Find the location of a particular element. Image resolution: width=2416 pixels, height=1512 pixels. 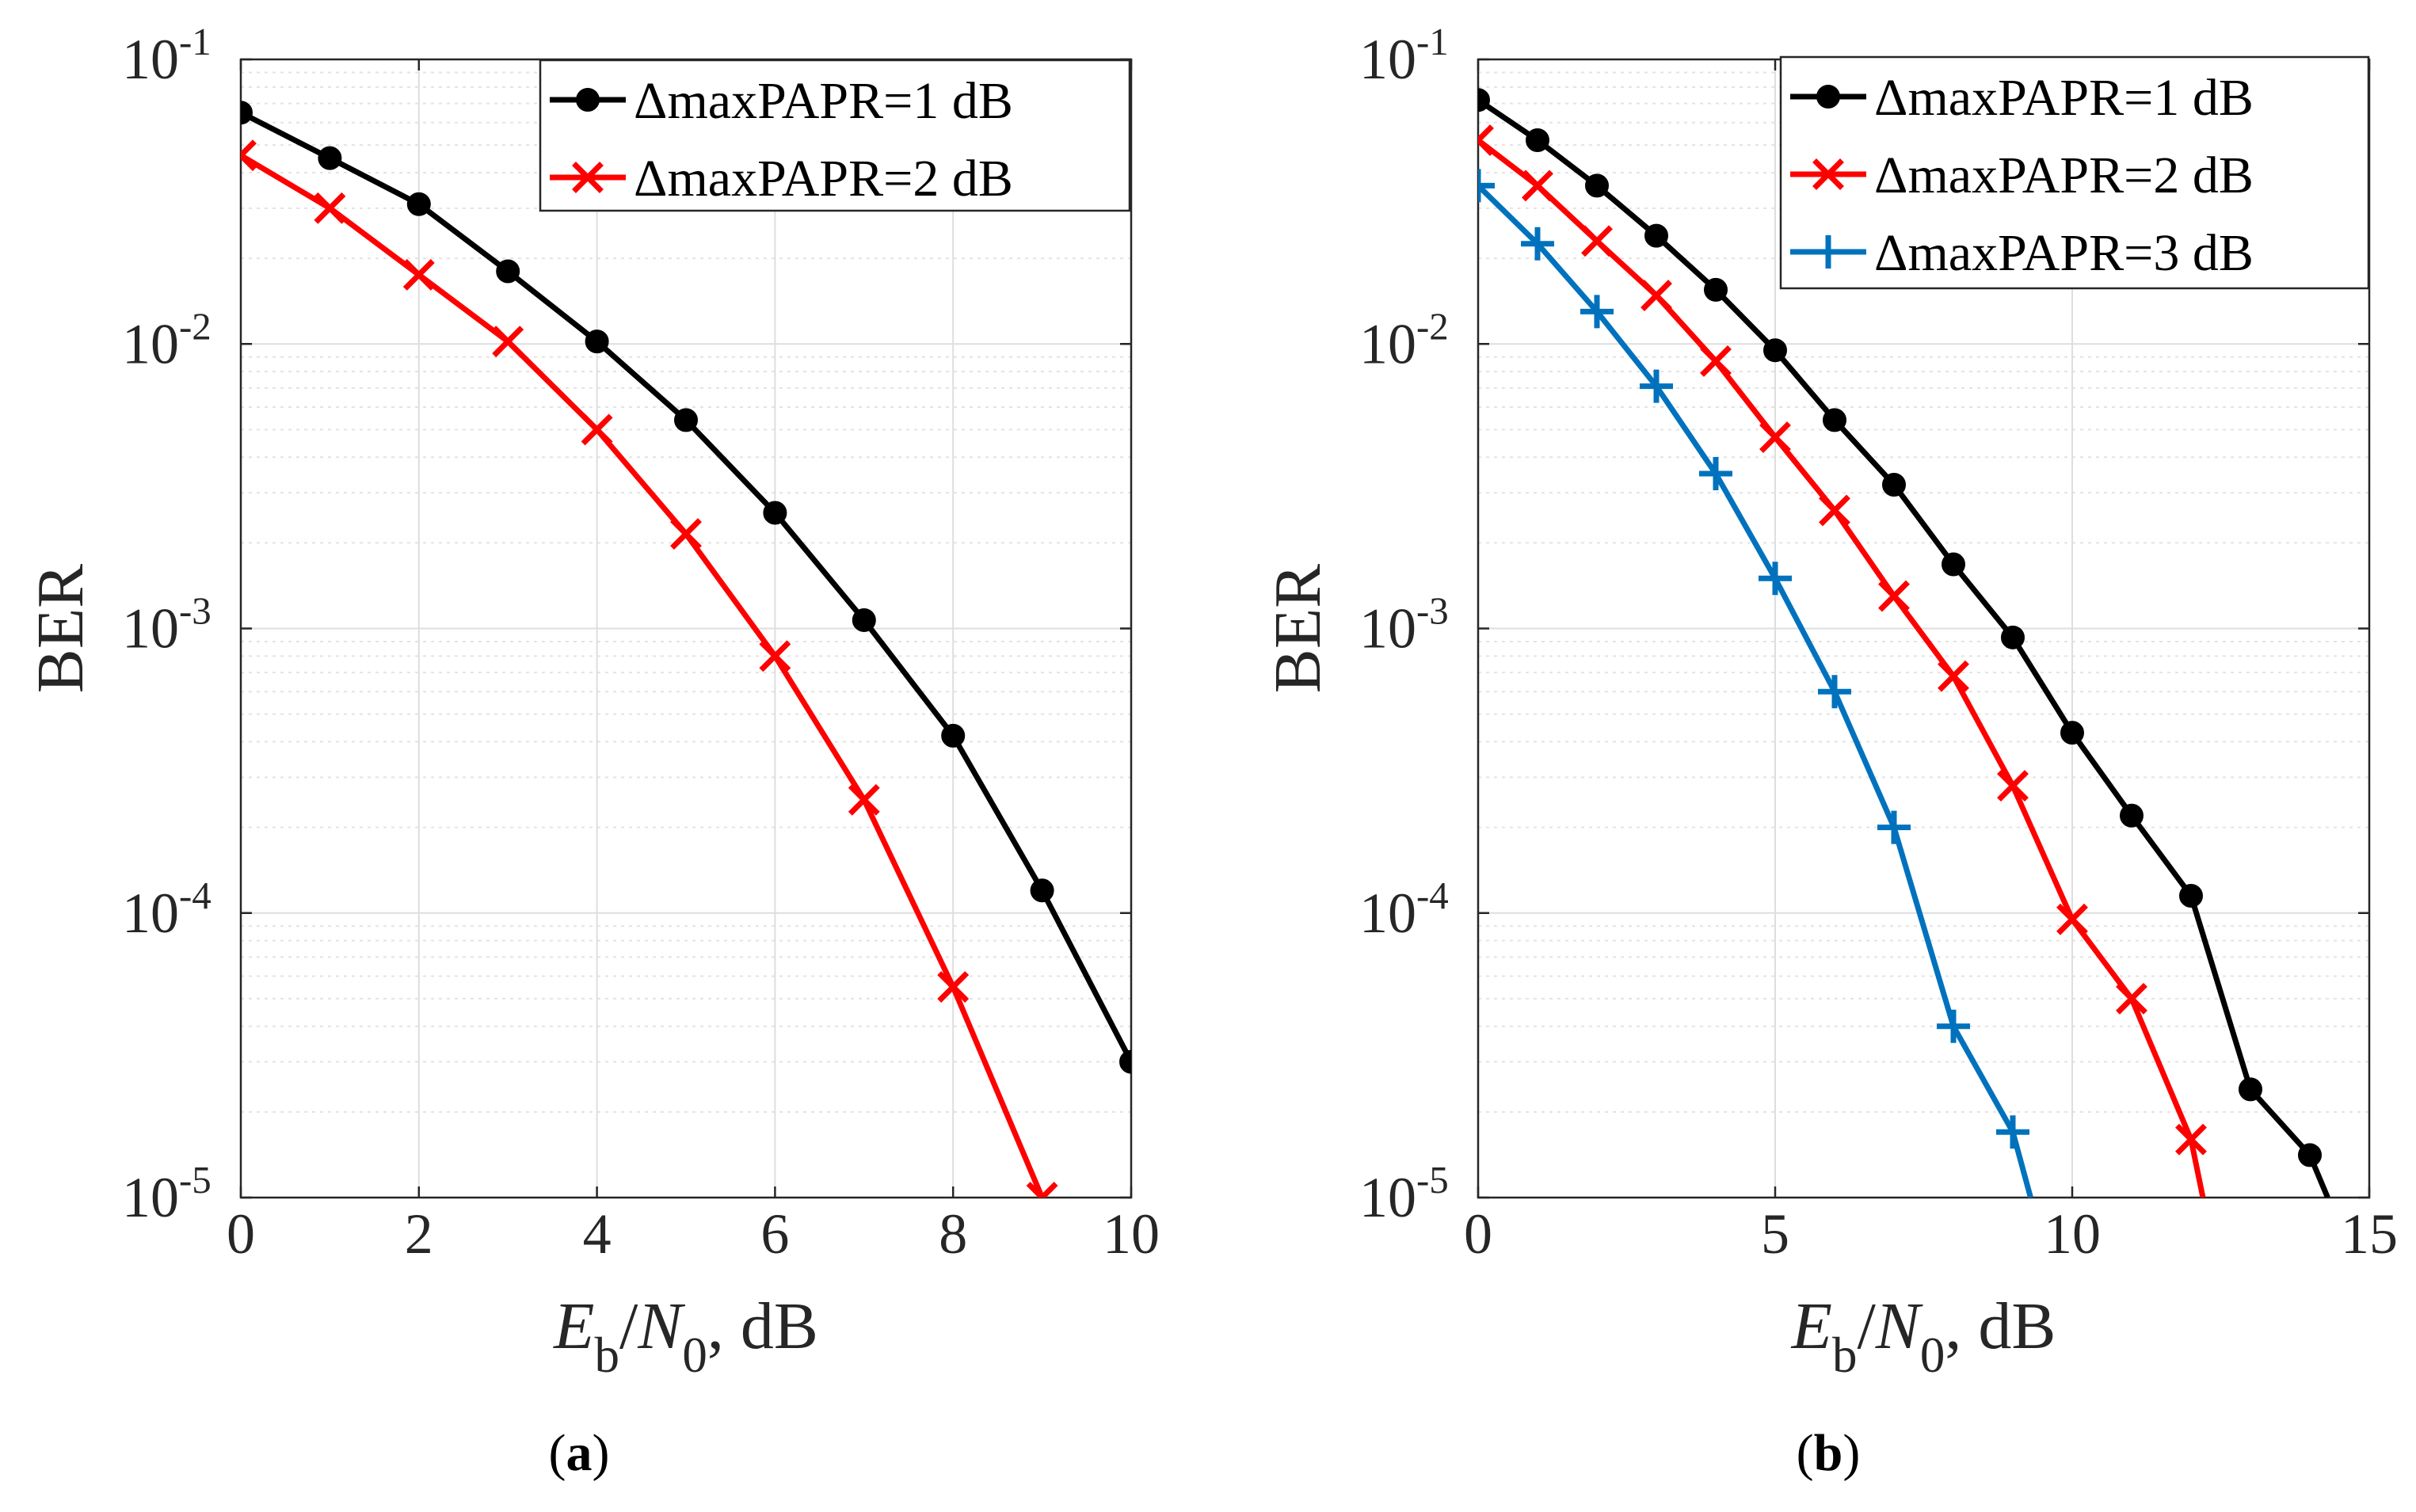

legend: ΔmaxPAPR=1 dB ΔmaxPAPR=2 dB ΔmaxPAPR=3 dB is located at coordinates (2074, 172).